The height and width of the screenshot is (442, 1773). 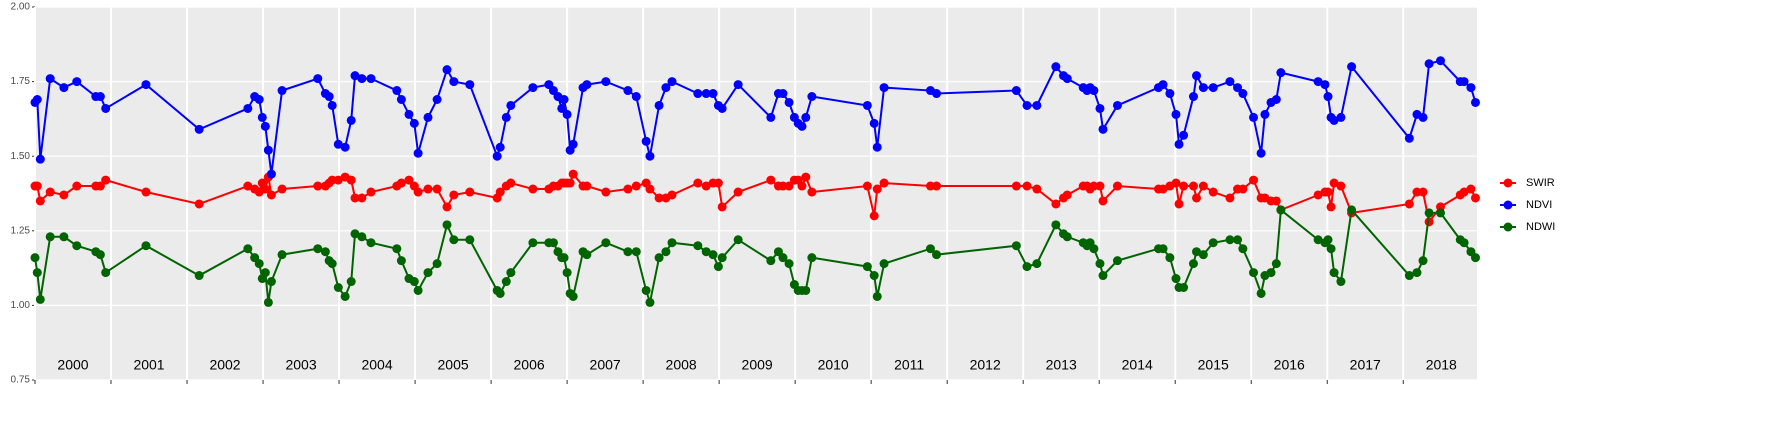 I want to click on year-label: 2013, so click(x=1061, y=365).